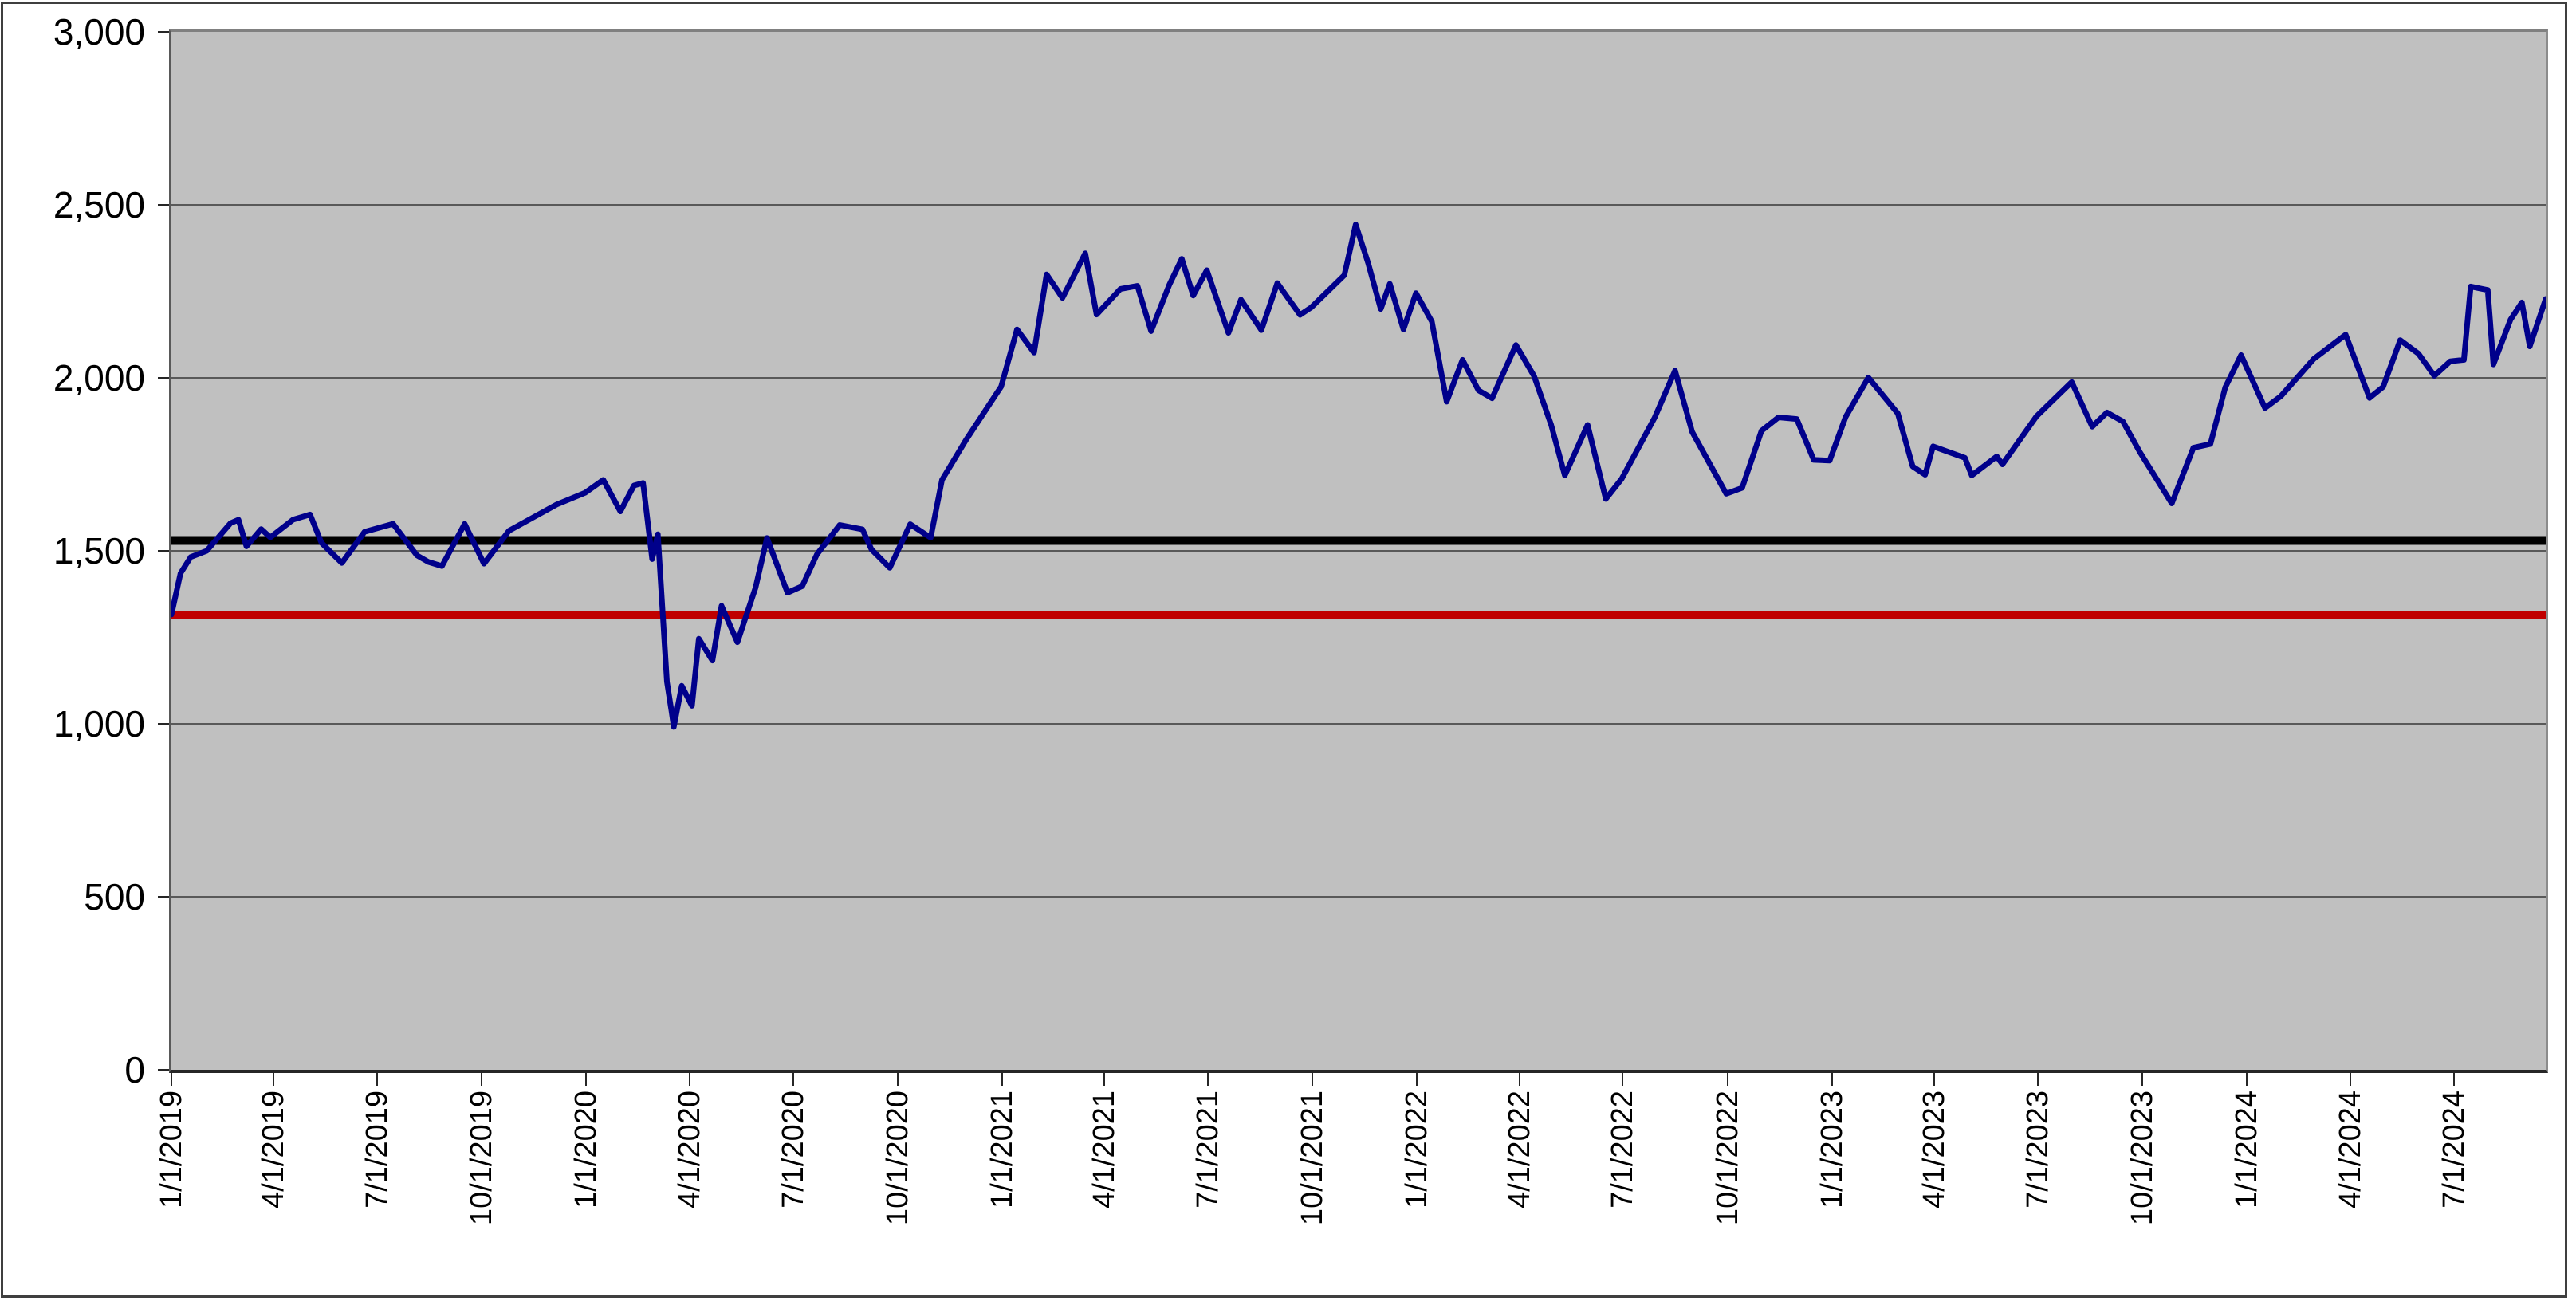 This screenshot has height=1301, width=2576. What do you see at coordinates (115, 897) in the screenshot?
I see `y-axis-label-500: 500` at bounding box center [115, 897].